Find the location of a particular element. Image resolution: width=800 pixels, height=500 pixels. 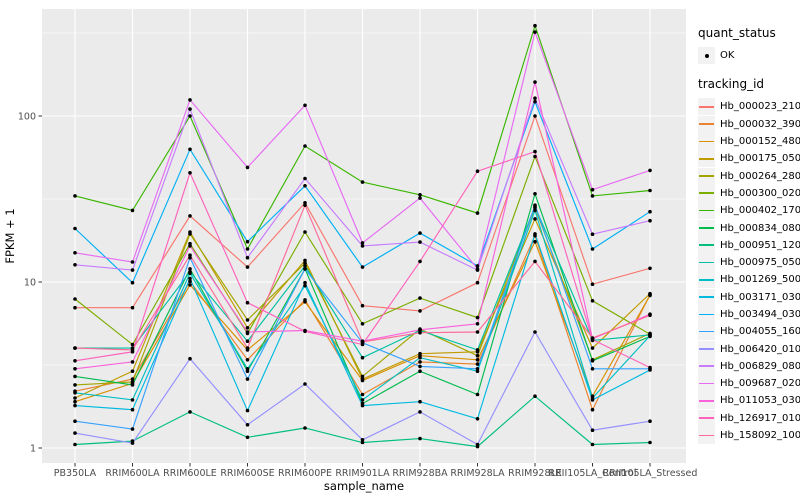

point-marker-icon is located at coordinates (706, 55).